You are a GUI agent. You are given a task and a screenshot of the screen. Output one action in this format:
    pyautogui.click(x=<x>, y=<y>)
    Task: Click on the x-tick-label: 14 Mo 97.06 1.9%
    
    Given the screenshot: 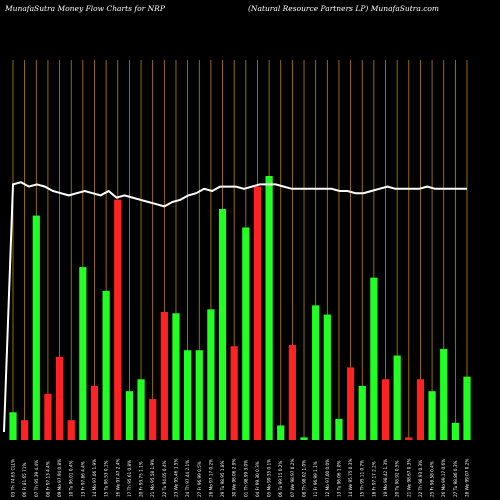 What is the action you would take?
    pyautogui.click(x=94, y=478)
    